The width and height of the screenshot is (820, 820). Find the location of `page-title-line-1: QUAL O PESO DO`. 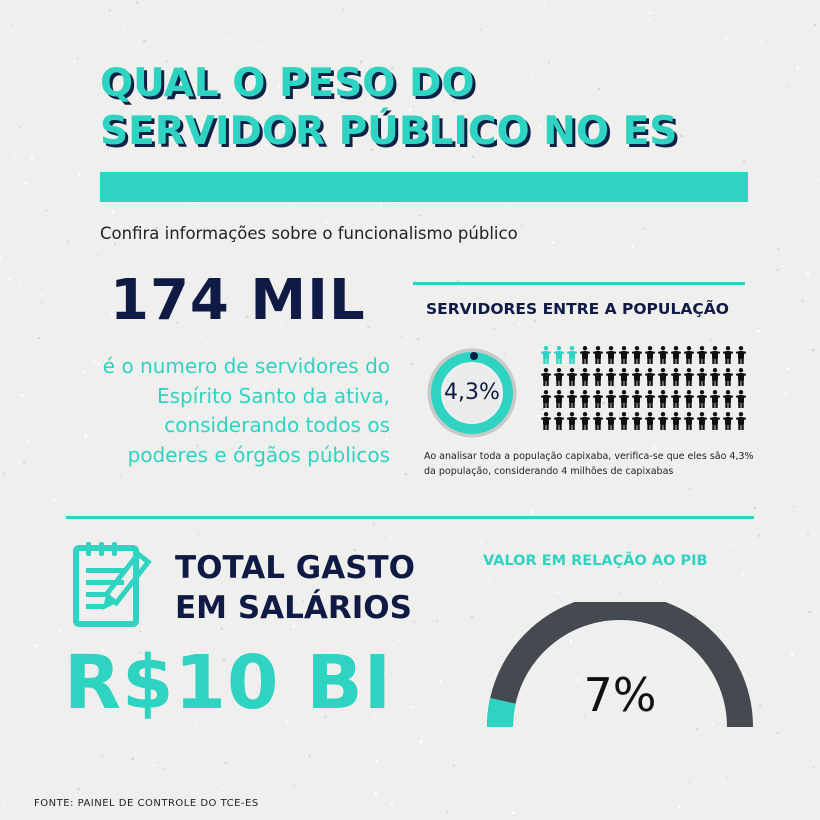

page-title-line-1: QUAL O PESO DO is located at coordinates (287, 83).